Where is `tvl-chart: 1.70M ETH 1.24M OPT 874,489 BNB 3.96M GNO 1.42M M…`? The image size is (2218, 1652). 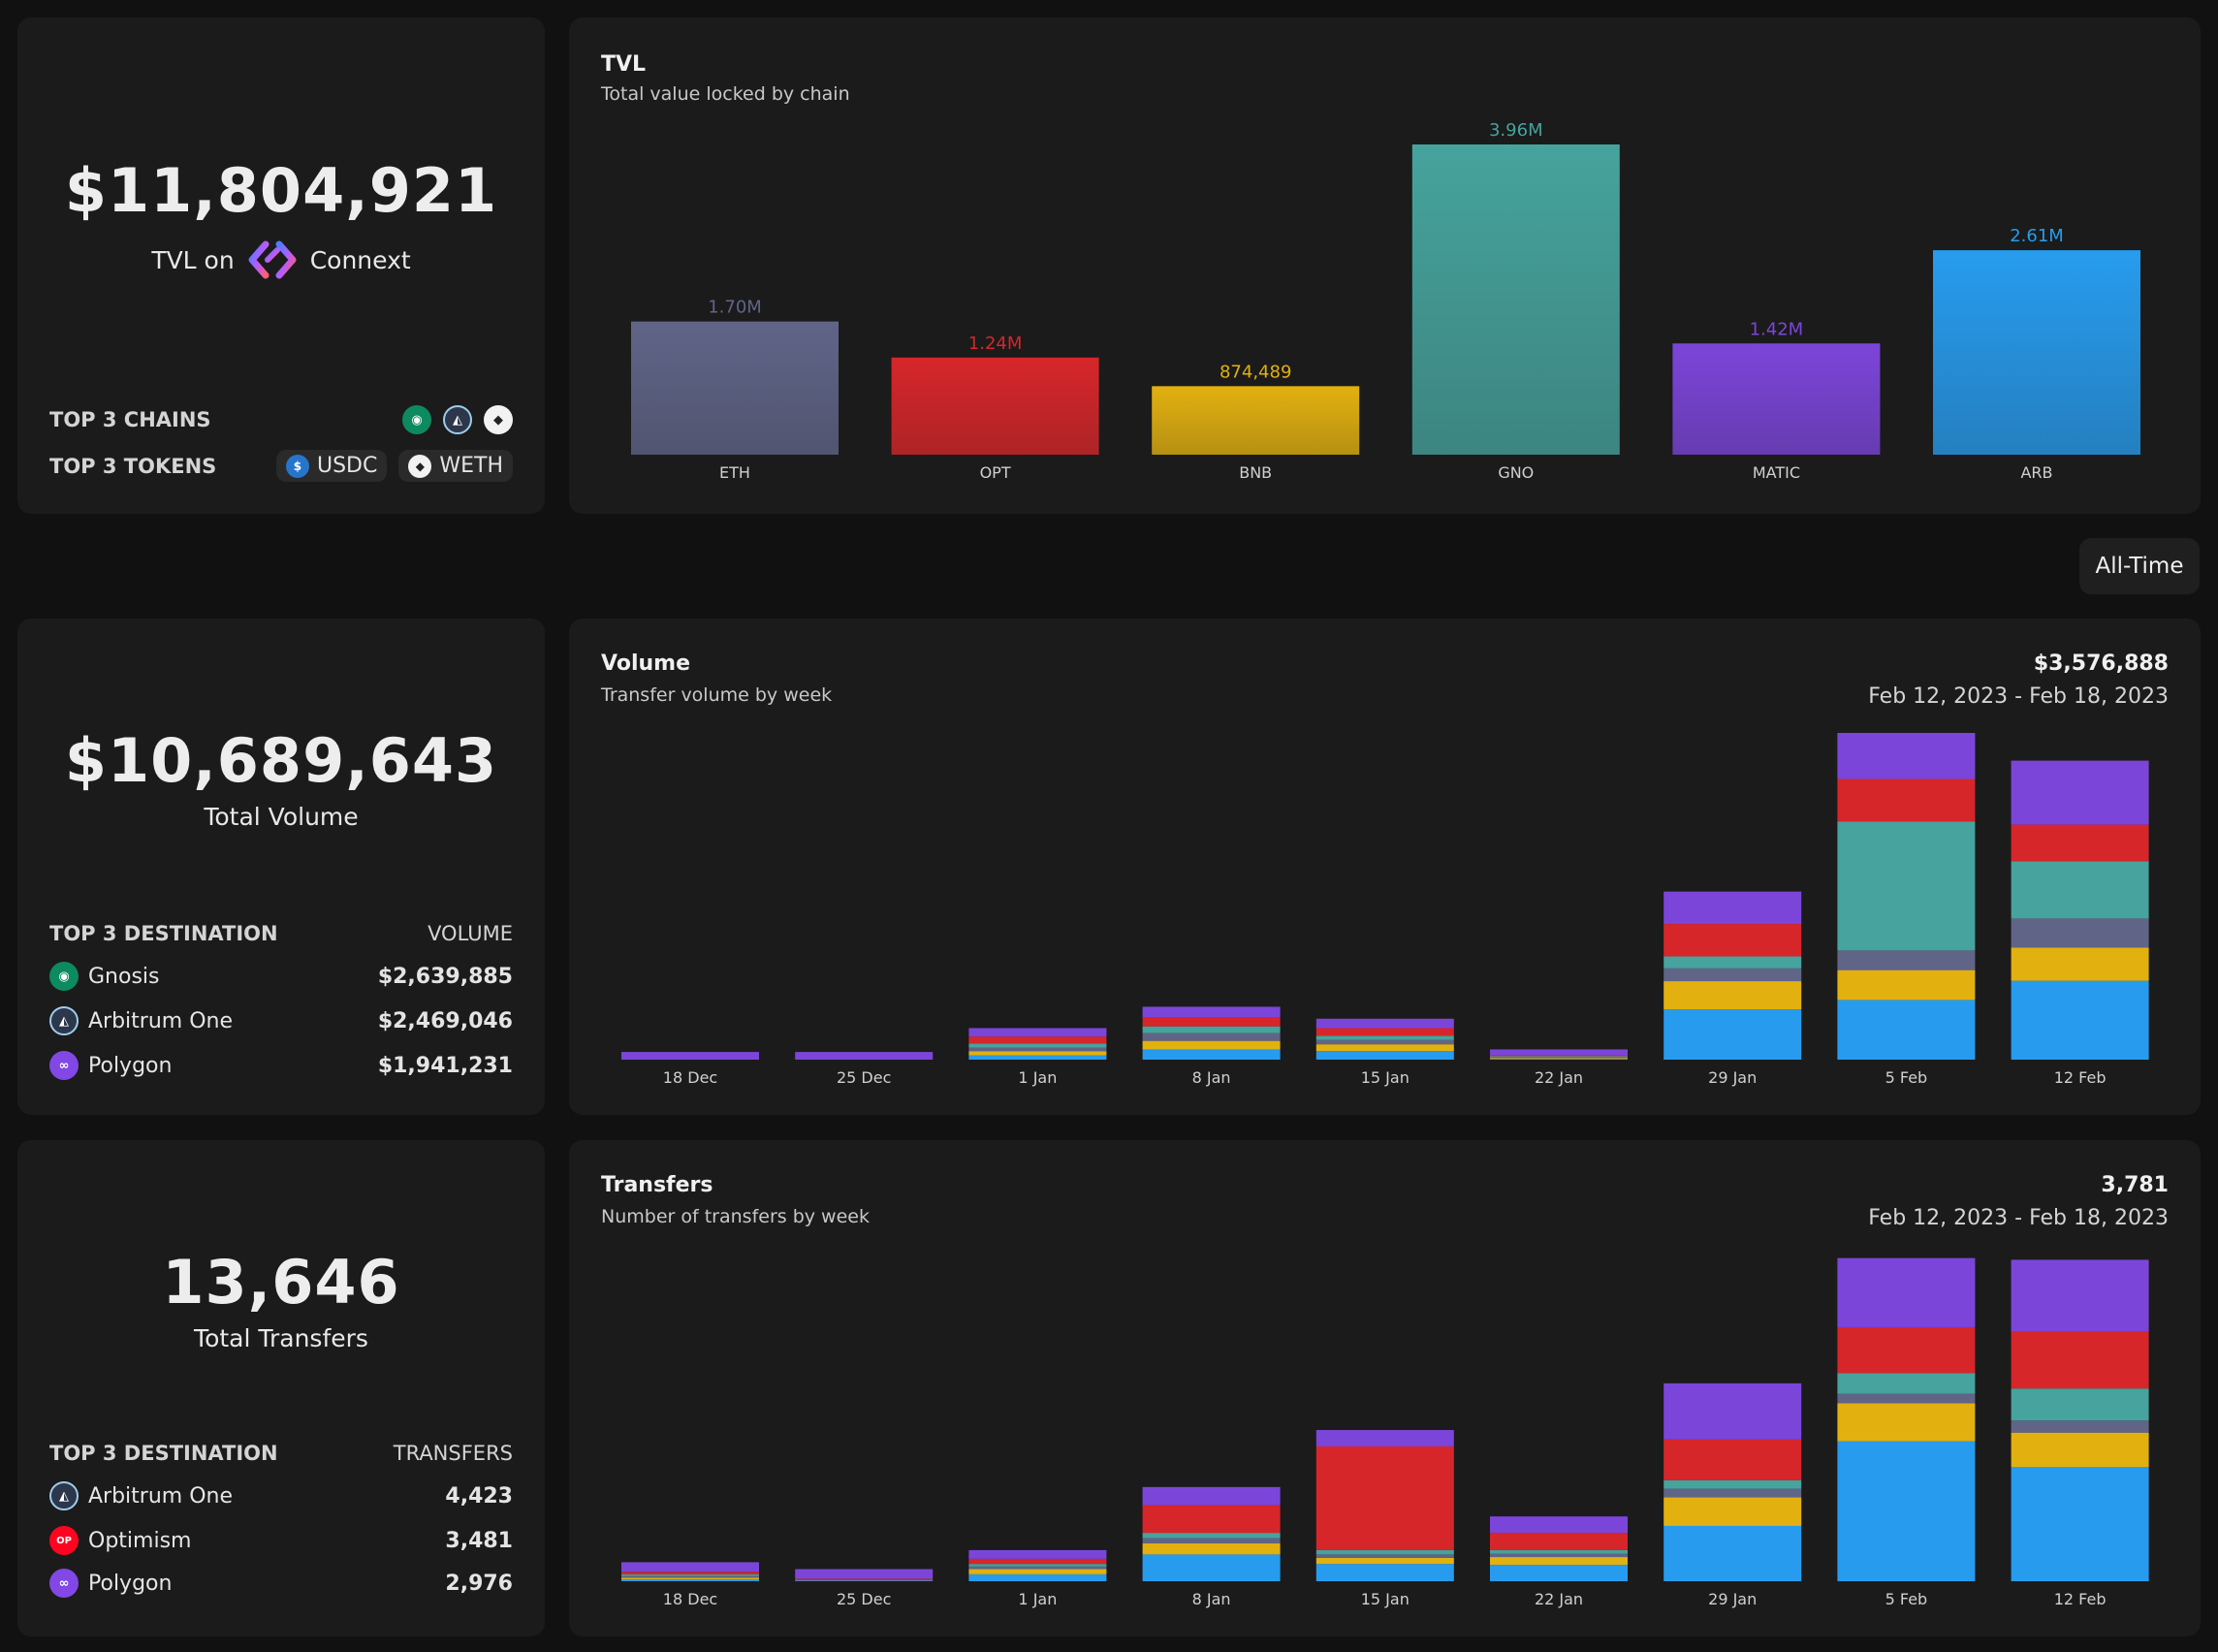 tvl-chart: 1.70M ETH 1.24M OPT 874,489 BNB 3.96M GNO 1.42M M… is located at coordinates (1385, 301).